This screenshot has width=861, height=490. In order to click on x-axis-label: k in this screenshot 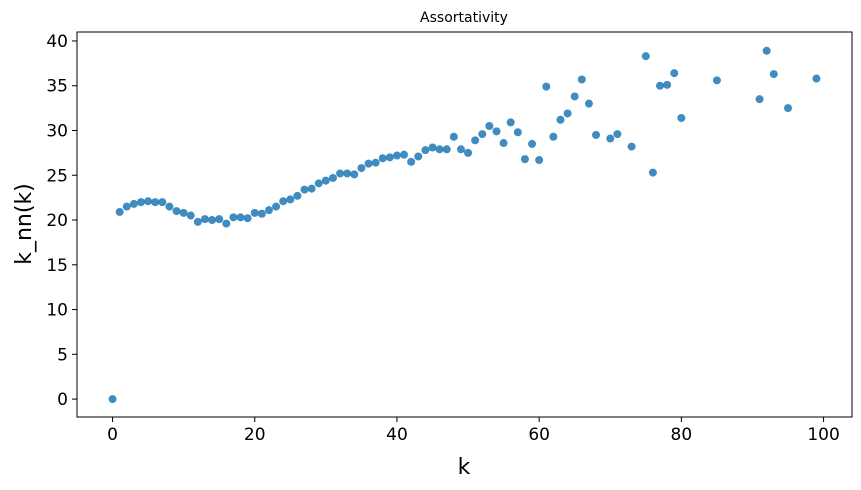, I will do `click(464, 467)`.